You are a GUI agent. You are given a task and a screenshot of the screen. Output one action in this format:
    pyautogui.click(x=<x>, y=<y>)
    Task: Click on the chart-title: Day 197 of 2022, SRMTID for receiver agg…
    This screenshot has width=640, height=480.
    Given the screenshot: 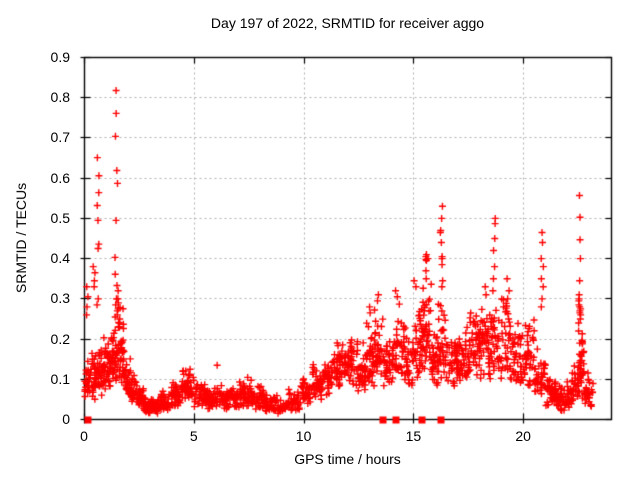 What is the action you would take?
    pyautogui.click(x=347, y=23)
    